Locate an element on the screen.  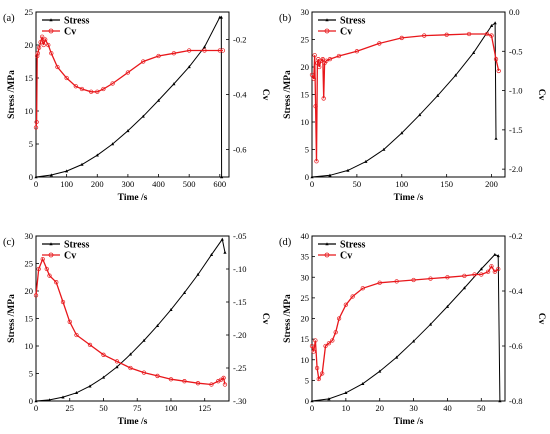
x-tick-label: 600 is located at coordinates (219, 184).